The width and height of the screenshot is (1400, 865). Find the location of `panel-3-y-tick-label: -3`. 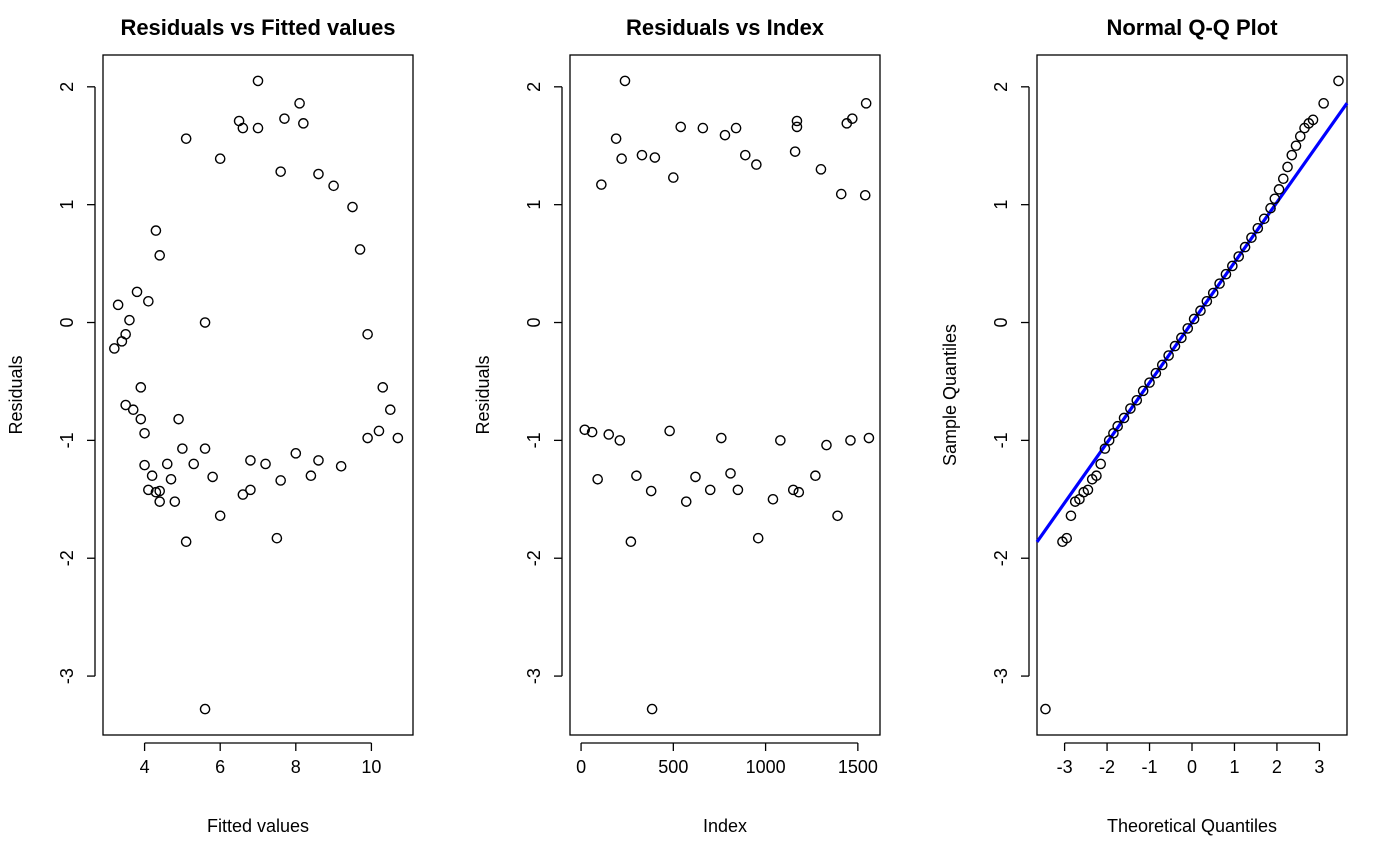

panel-3-y-tick-label: -3 is located at coordinates (1001, 676).